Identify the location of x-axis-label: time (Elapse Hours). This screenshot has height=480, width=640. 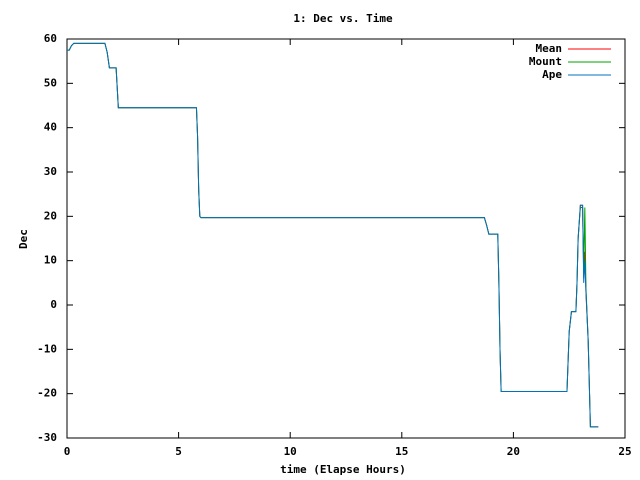
(343, 469).